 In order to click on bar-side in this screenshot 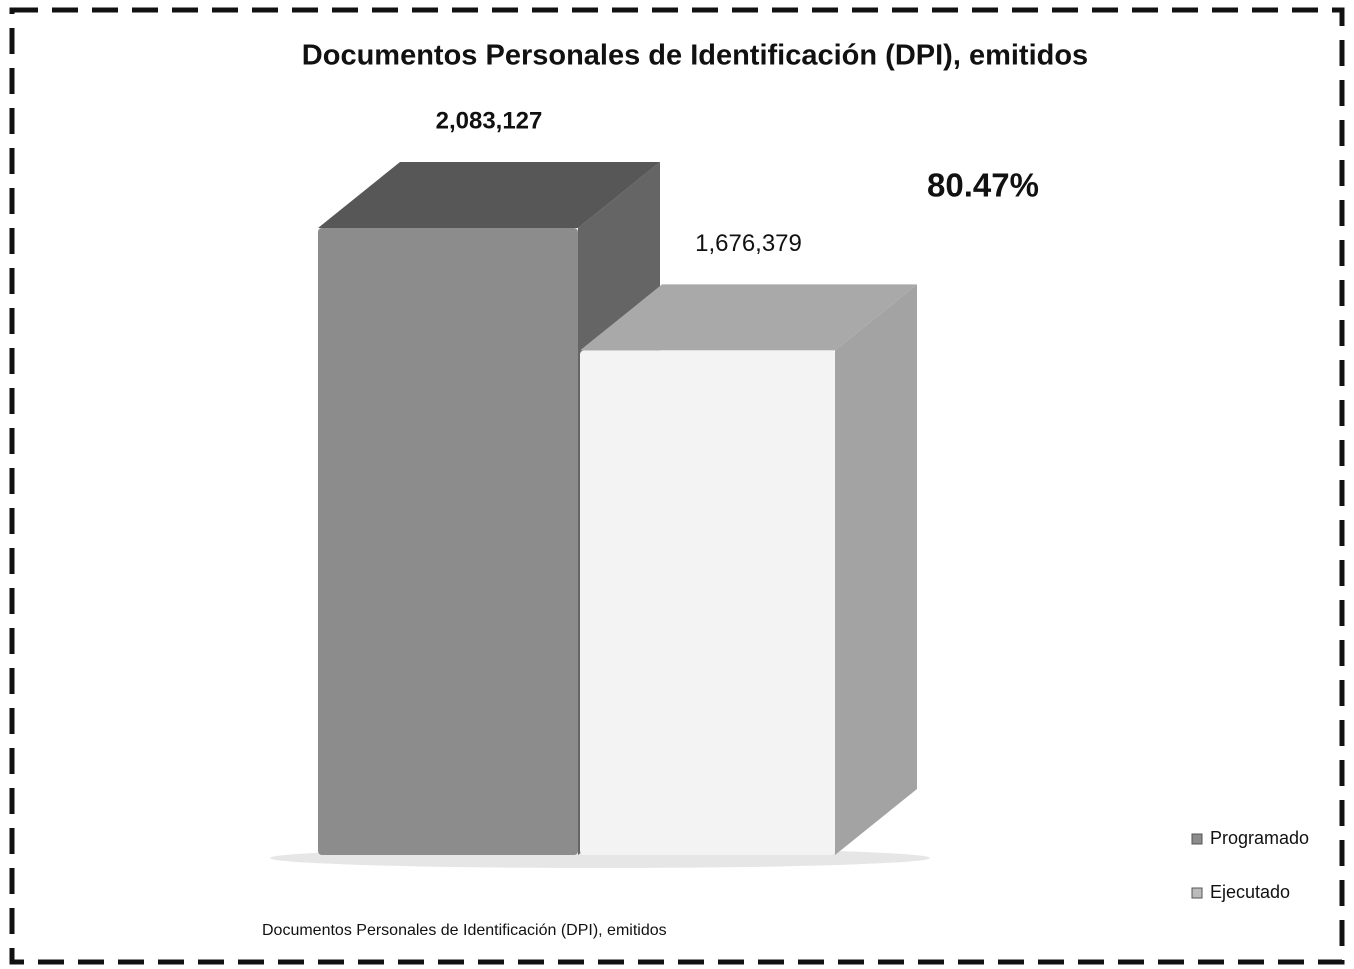, I will do `click(876, 569)`.